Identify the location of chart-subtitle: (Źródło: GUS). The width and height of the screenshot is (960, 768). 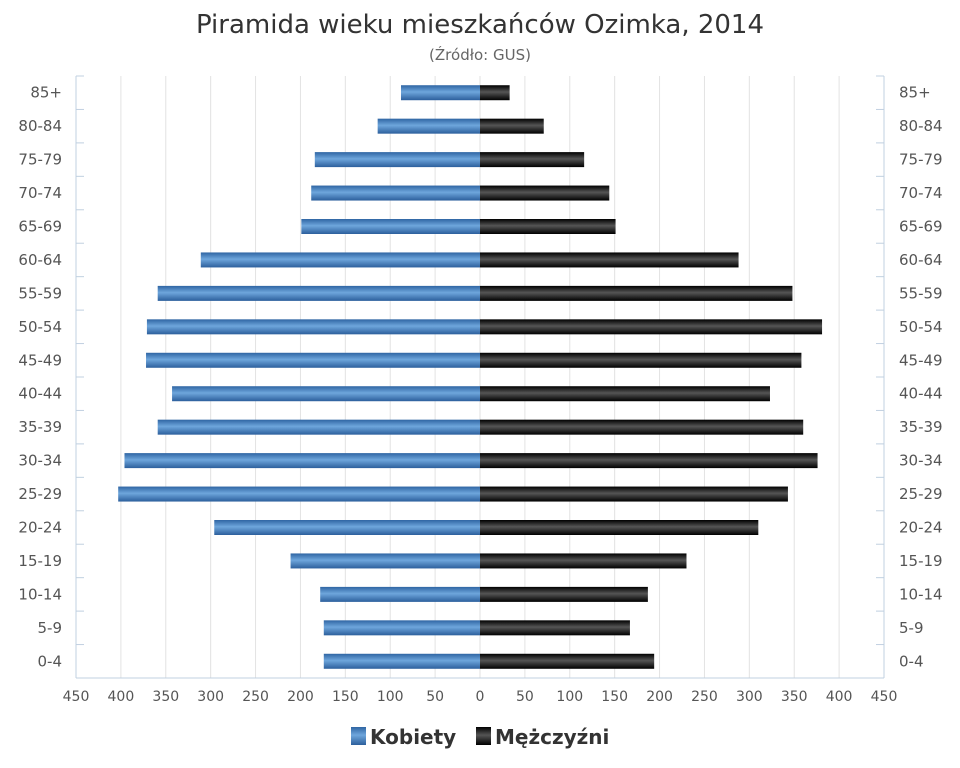
(480, 54).